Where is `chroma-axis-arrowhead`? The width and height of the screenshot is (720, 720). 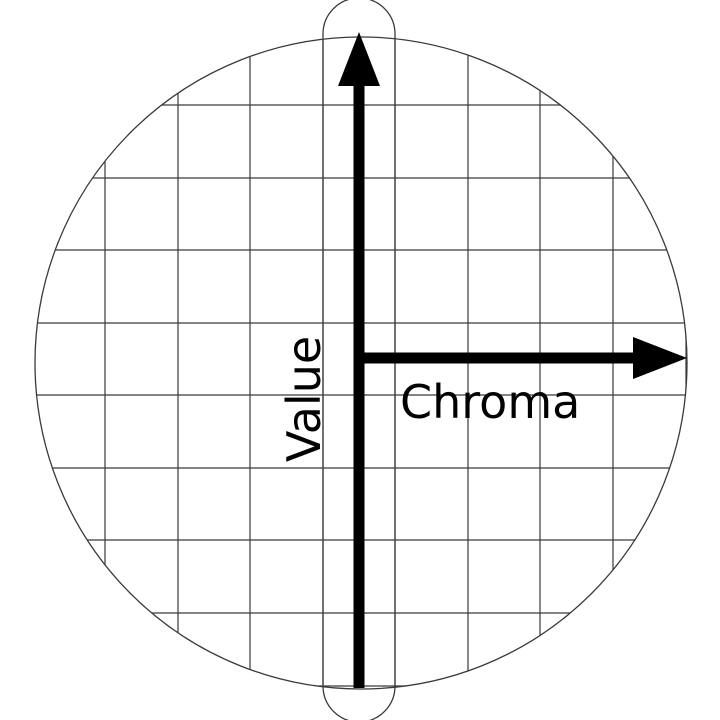
chroma-axis-arrowhead is located at coordinates (660, 358).